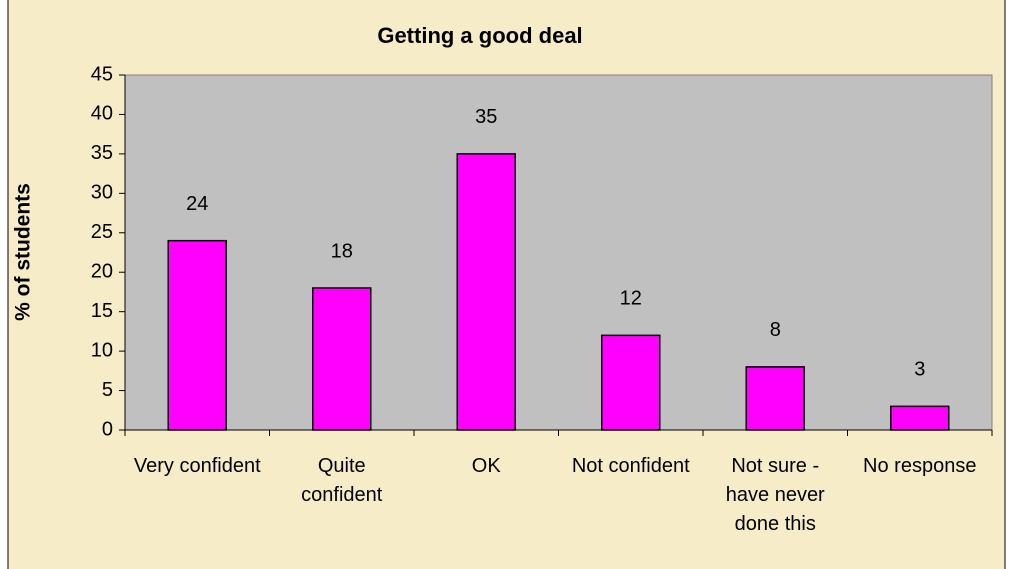 This screenshot has height=569, width=1011. What do you see at coordinates (920, 466) in the screenshot?
I see `x-tick-label: No response` at bounding box center [920, 466].